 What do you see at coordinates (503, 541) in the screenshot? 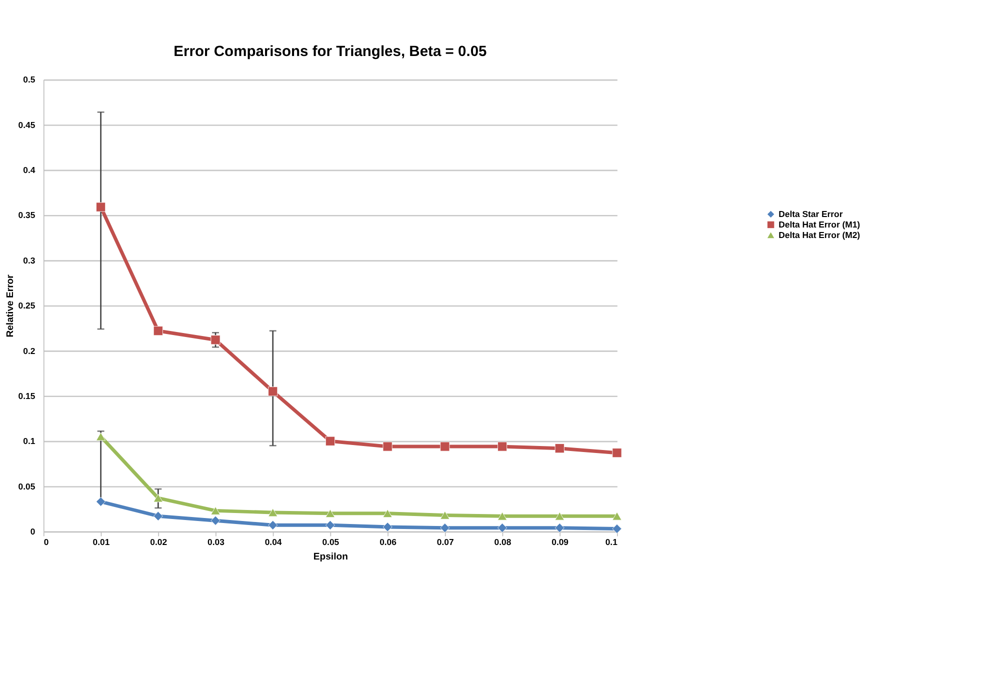
I see `x-tick-label: 0.08` at bounding box center [503, 541].